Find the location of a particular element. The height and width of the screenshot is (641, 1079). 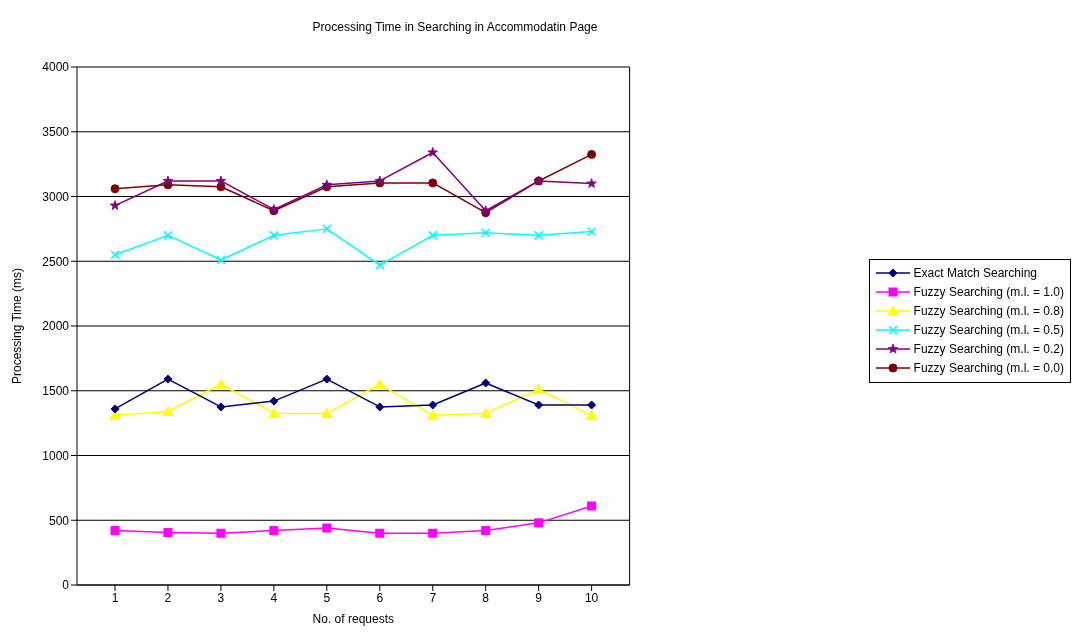

y-tick-label: 500 is located at coordinates (59, 520).